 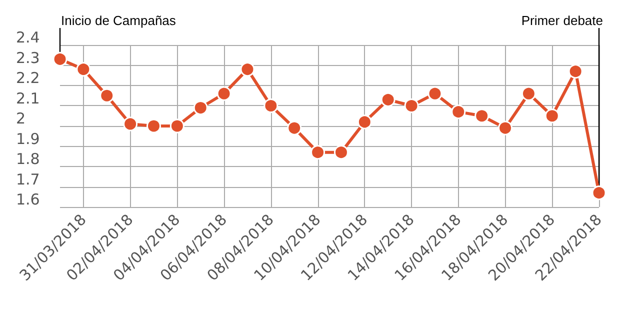 I want to click on y-tick-label: 2.1, so click(x=28, y=98).